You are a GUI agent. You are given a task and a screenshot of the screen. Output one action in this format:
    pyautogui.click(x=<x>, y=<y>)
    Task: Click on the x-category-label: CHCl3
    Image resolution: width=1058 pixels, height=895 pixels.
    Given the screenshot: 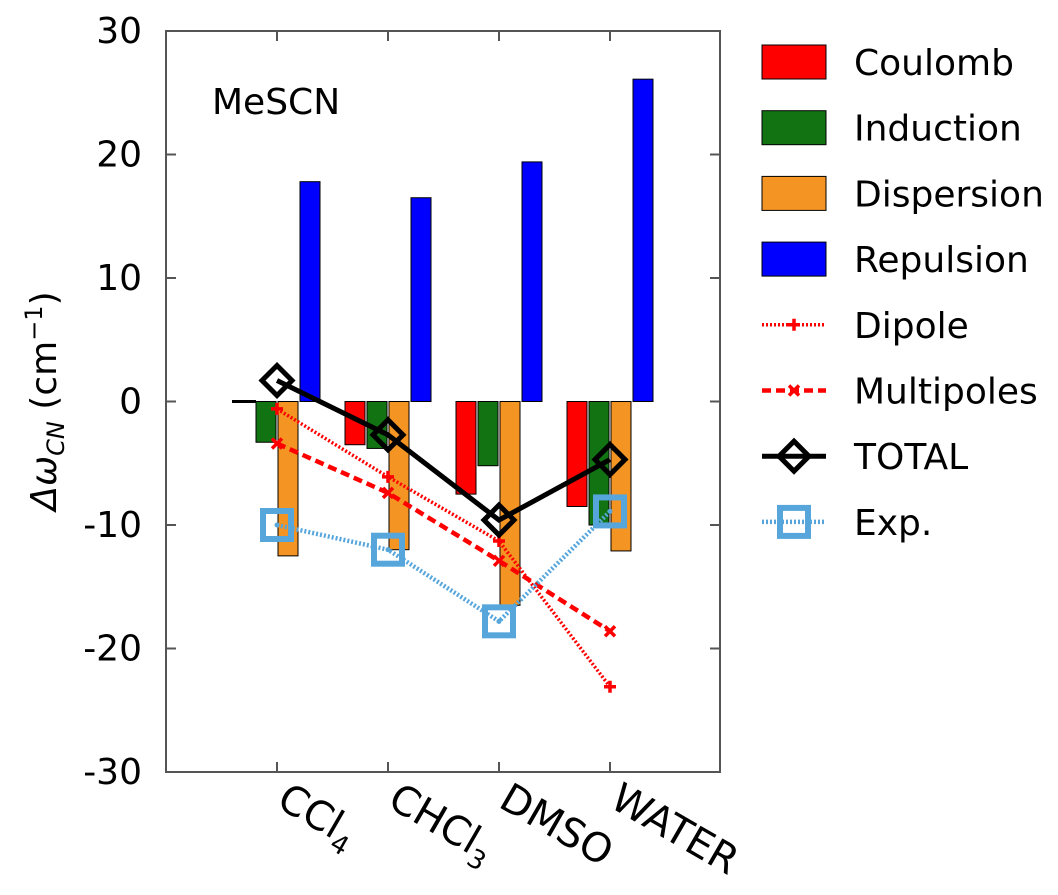 What is the action you would take?
    pyautogui.click(x=440, y=826)
    